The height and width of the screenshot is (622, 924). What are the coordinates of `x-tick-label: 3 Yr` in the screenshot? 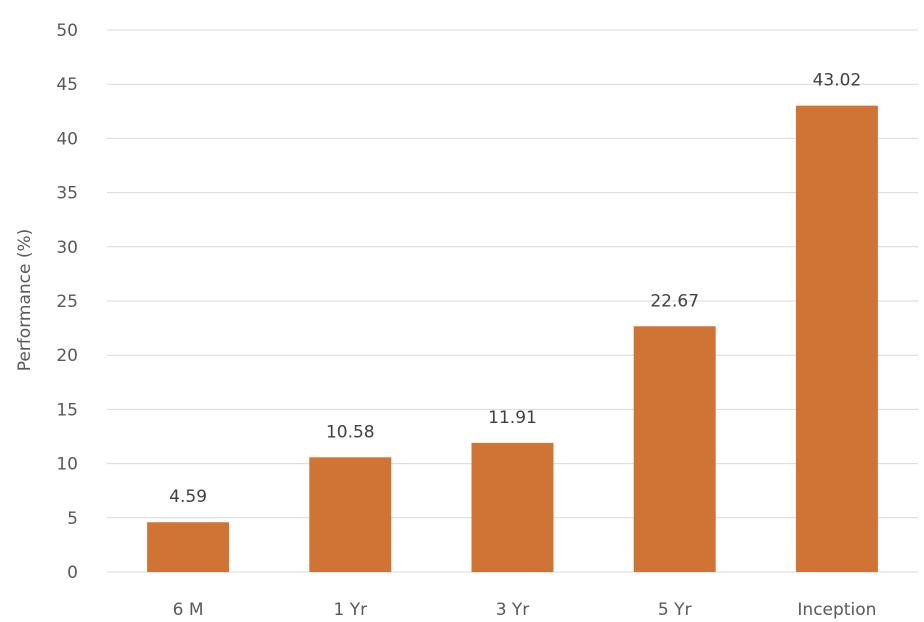 It's located at (513, 610).